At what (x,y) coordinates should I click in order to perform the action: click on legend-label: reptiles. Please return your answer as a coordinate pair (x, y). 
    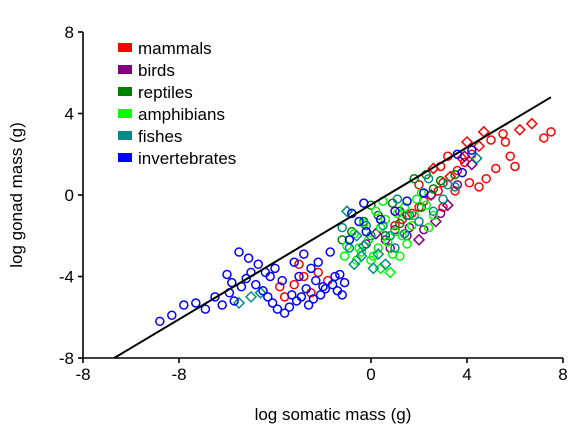
    Looking at the image, I should click on (165, 92).